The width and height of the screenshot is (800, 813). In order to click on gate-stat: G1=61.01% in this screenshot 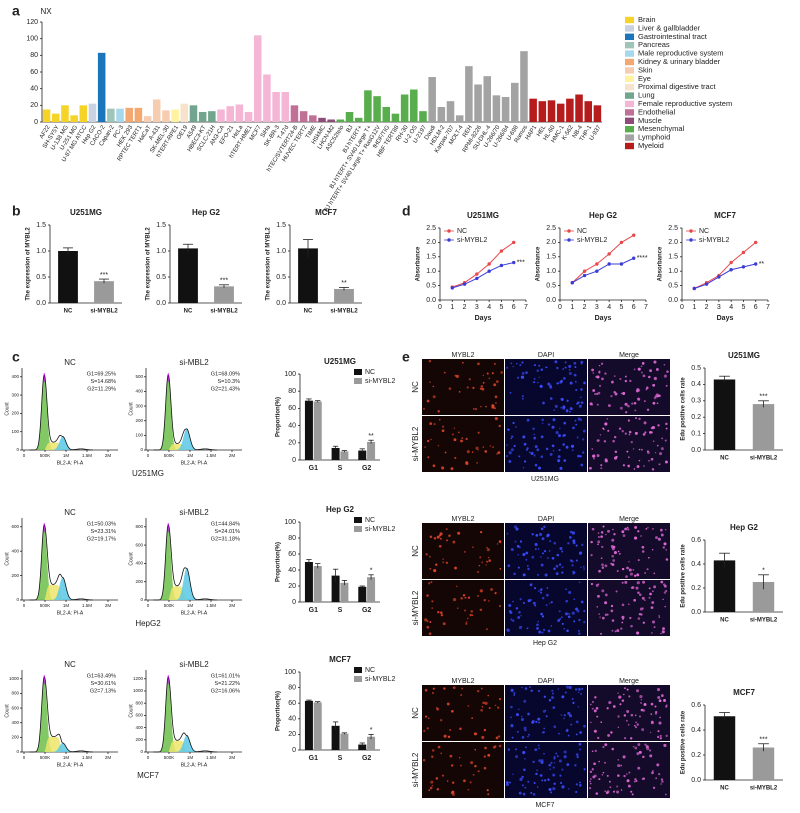, I will do `click(225, 676)`.